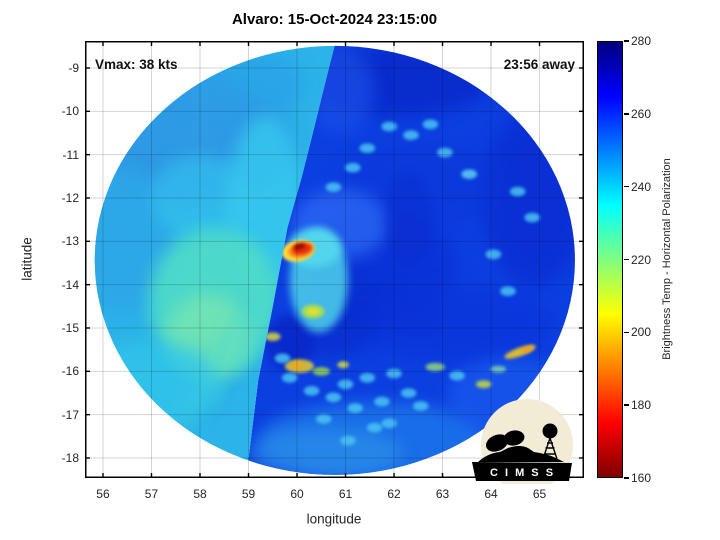  Describe the element at coordinates (136, 64) in the screenshot. I see `vmax-annotation: Vmax: 38 kts` at that location.